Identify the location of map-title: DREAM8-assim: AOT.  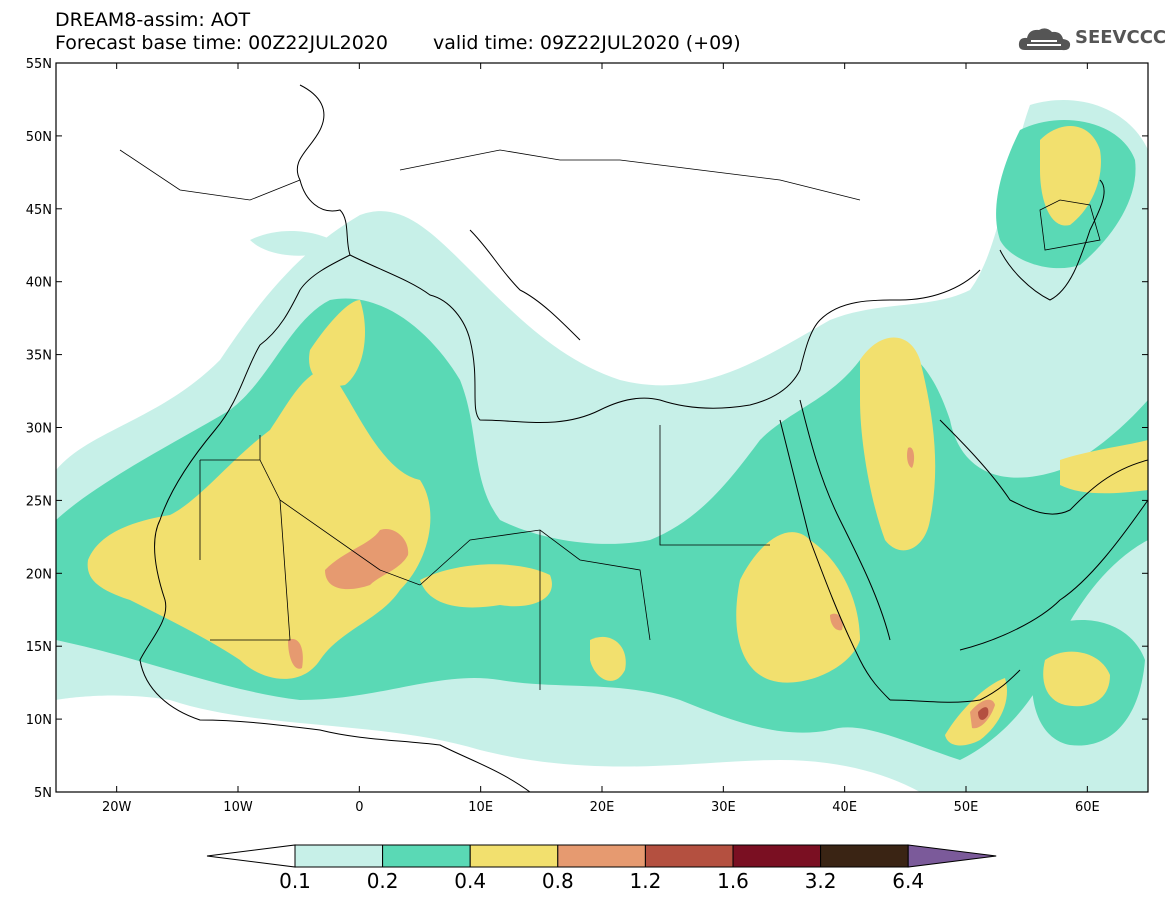
(153, 20).